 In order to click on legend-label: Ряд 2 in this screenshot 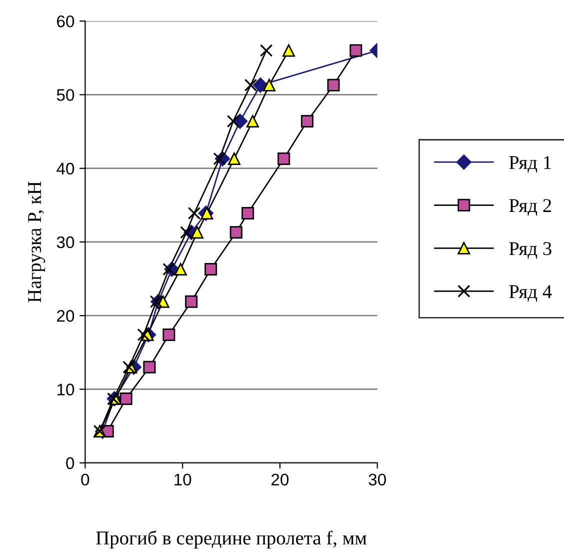, I will do `click(530, 207)`.